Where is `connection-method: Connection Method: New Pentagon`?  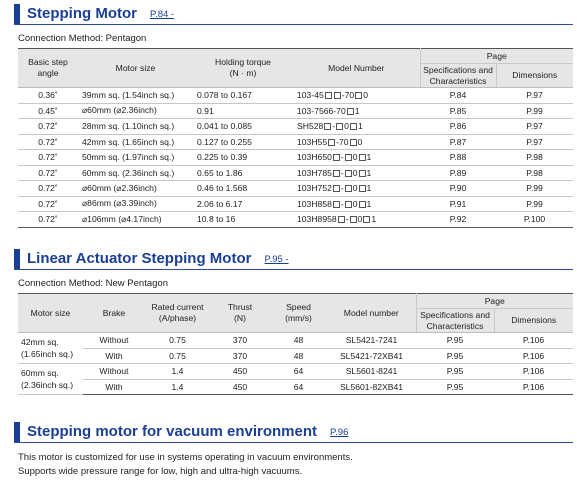
connection-method: Connection Method: New Pentagon is located at coordinates (93, 283).